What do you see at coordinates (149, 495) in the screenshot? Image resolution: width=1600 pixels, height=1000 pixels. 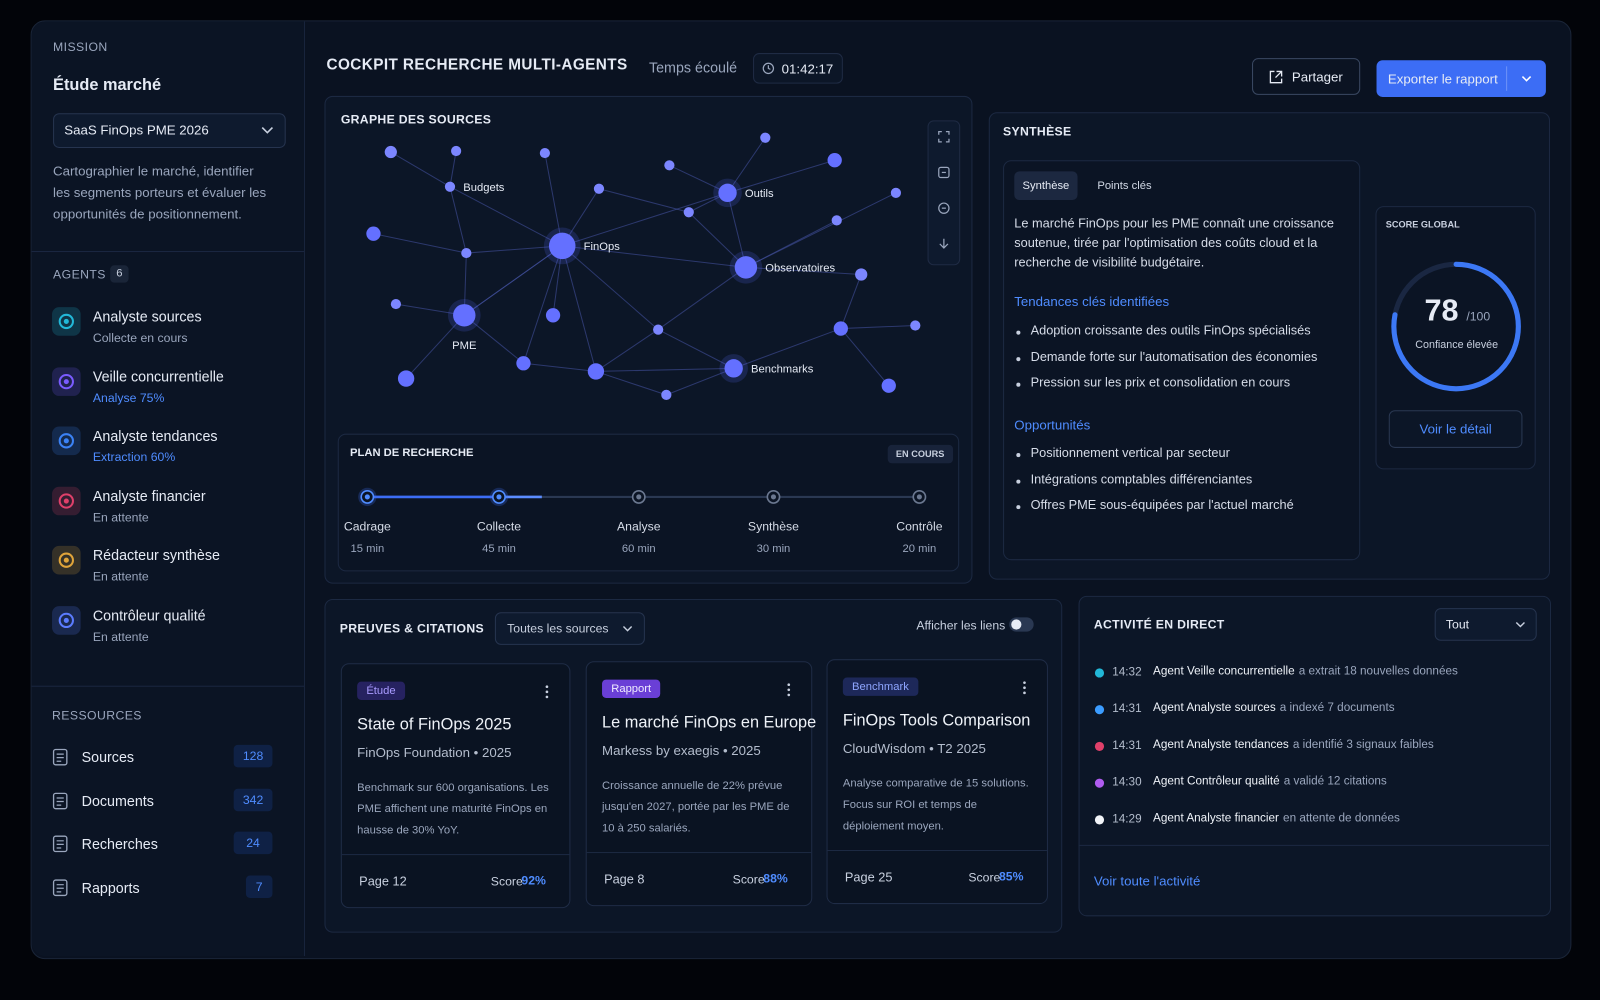 I see `agent-name: Analyste financier` at bounding box center [149, 495].